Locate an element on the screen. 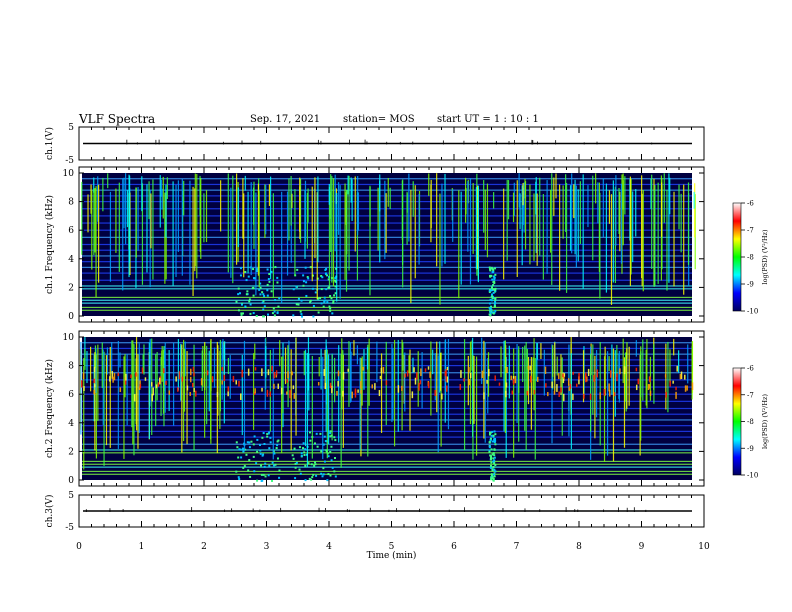  colorbar-tick-label: -8 is located at coordinates (750, 258).